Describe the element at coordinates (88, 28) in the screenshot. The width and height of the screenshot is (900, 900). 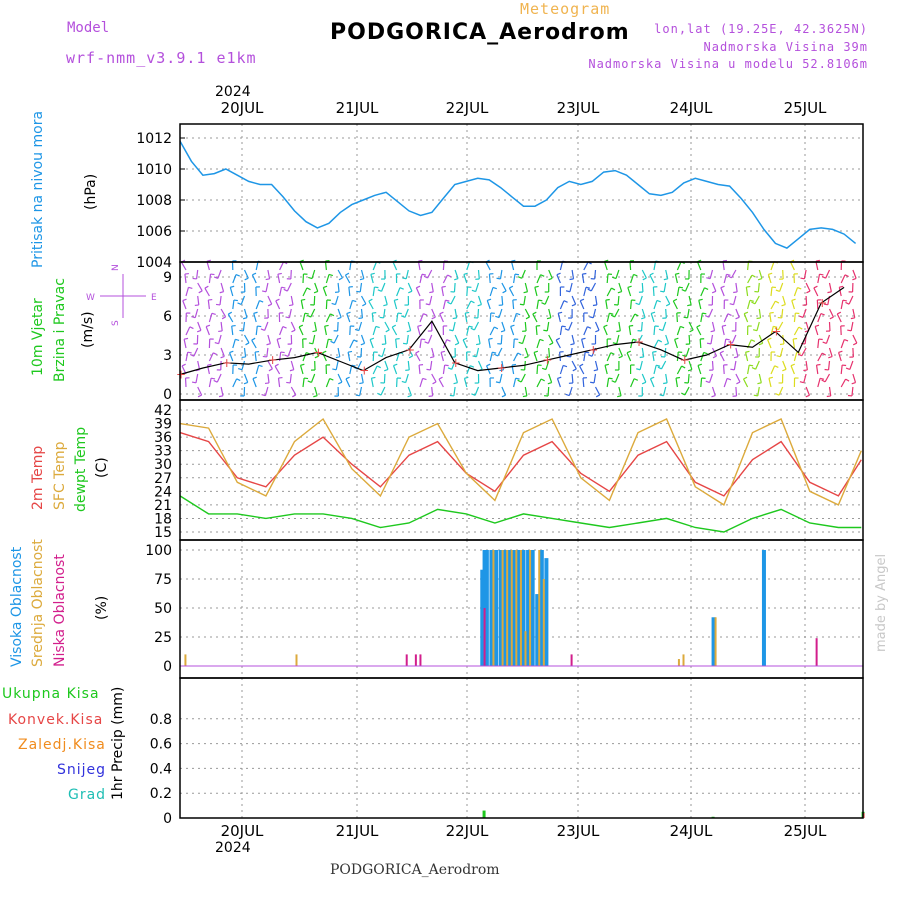
I see `model-label: Model` at that location.